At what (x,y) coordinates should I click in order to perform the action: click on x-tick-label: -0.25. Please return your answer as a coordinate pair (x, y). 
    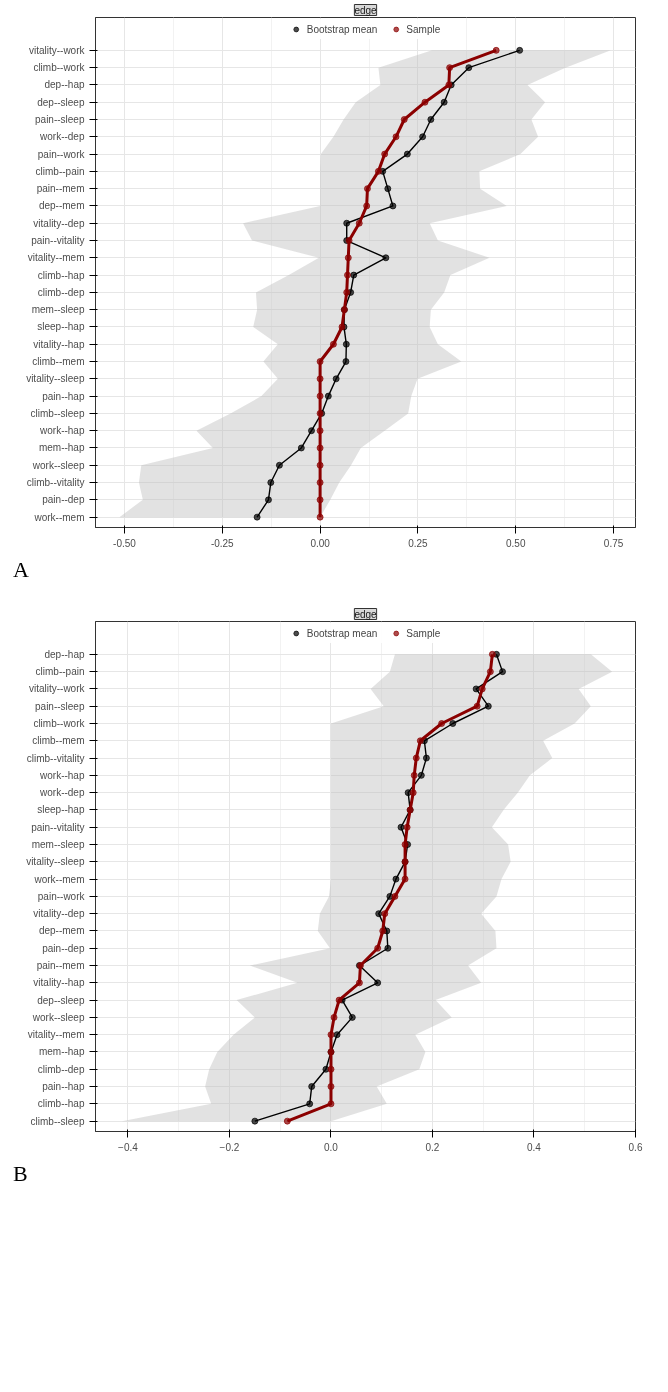
    Looking at the image, I should click on (222, 543).